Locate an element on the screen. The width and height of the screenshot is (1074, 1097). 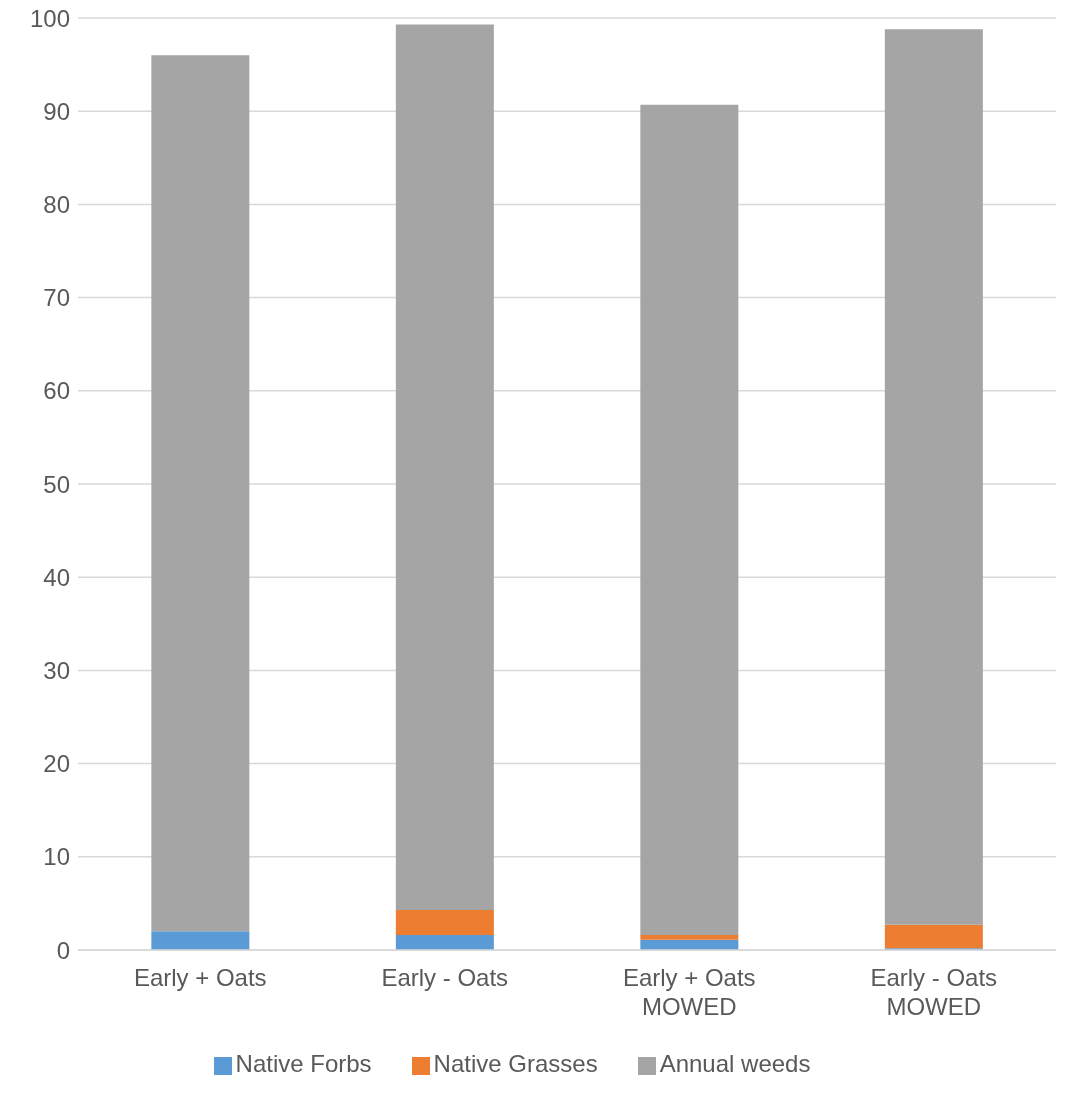
y-tick-label: 80 is located at coordinates (56, 204).